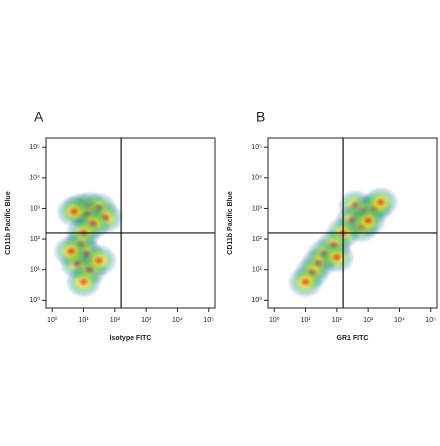 Image resolution: width=440 pixels, height=446 pixels. Describe the element at coordinates (130, 338) in the screenshot. I see `x-axis-title: Isotype FITC` at that location.